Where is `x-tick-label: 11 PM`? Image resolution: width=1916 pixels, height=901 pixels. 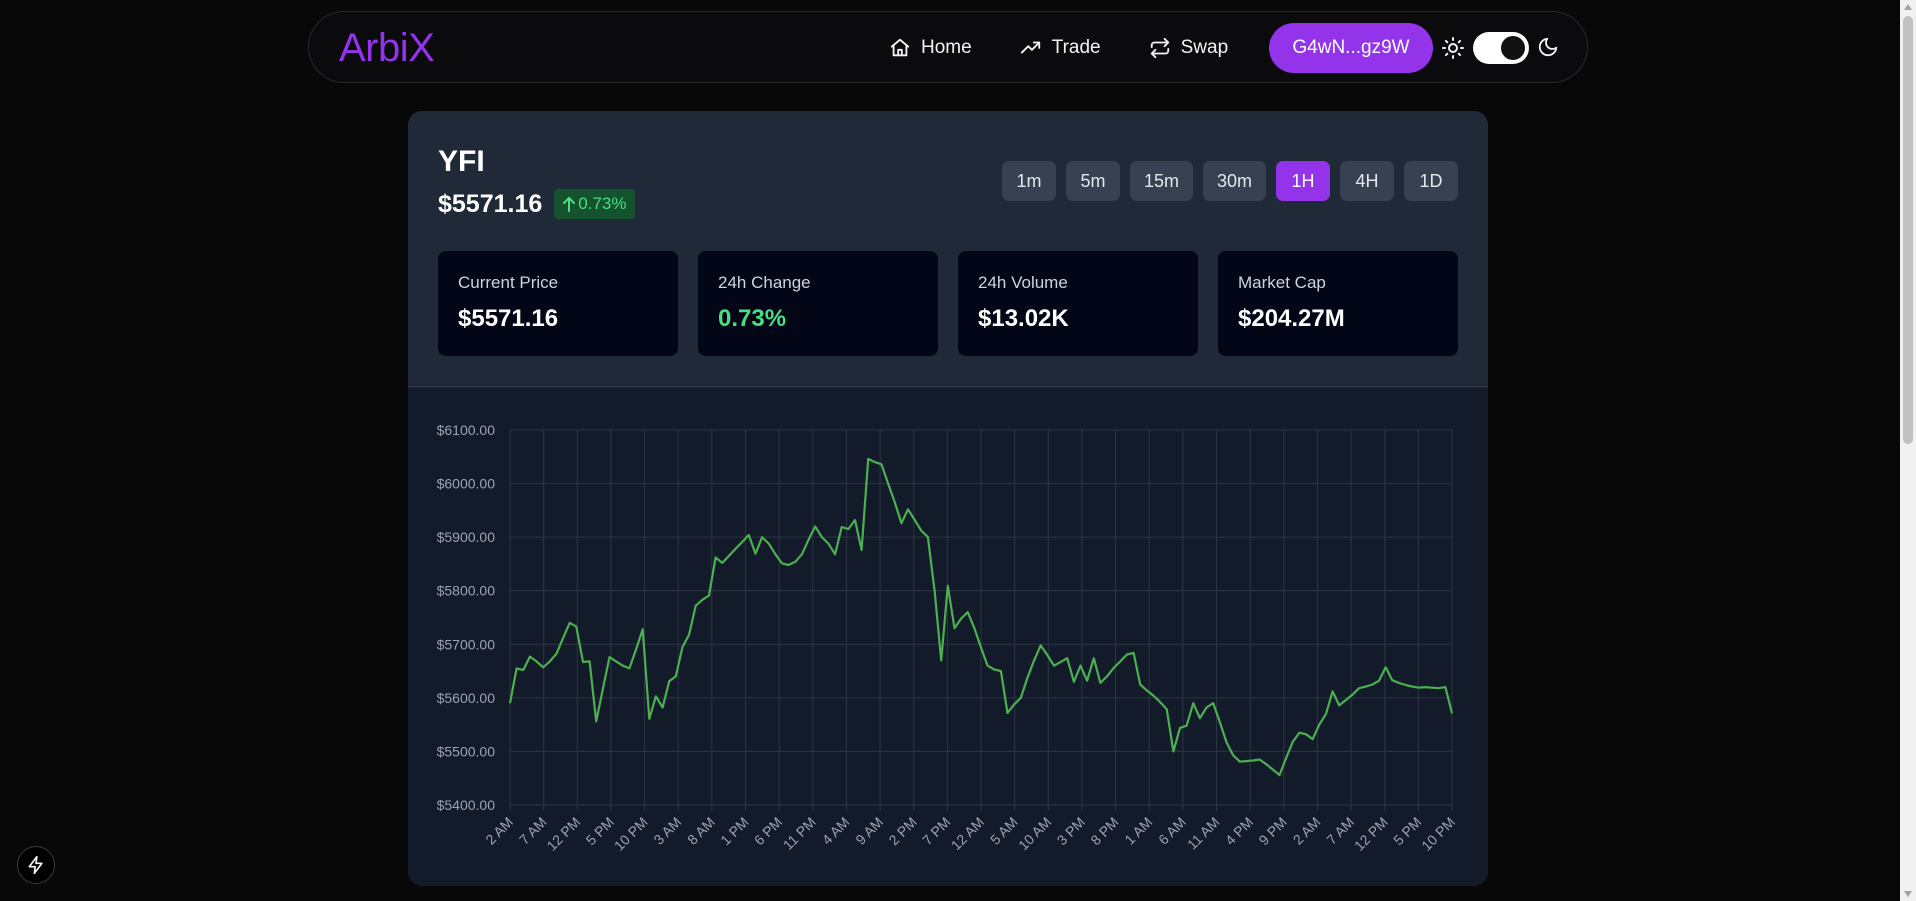
x-tick-label: 11 PM is located at coordinates (799, 833).